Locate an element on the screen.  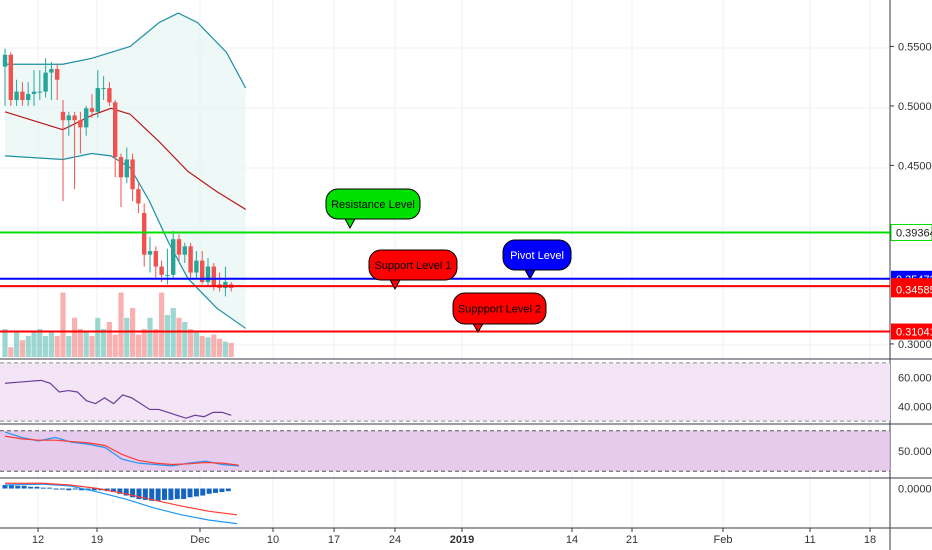
stochastic-pane: 50.0000 is located at coordinates (466, 451).